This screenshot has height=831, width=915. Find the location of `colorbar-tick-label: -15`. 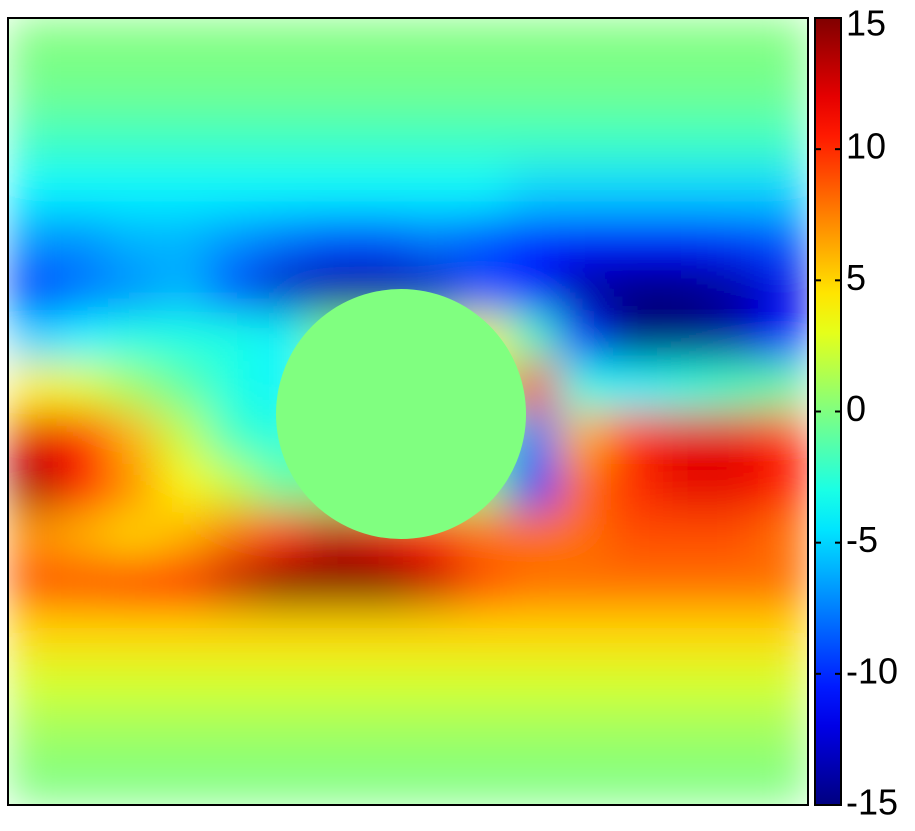

colorbar-tick-label: -15 is located at coordinates (872, 802).